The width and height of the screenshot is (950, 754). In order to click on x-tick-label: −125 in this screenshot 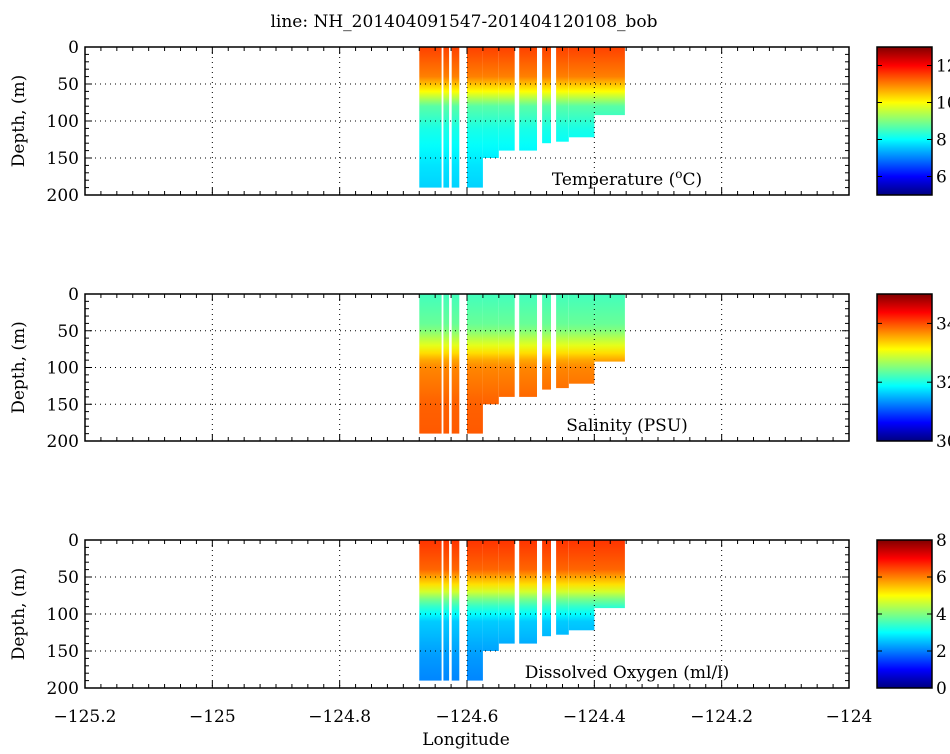, I will do `click(212, 717)`.